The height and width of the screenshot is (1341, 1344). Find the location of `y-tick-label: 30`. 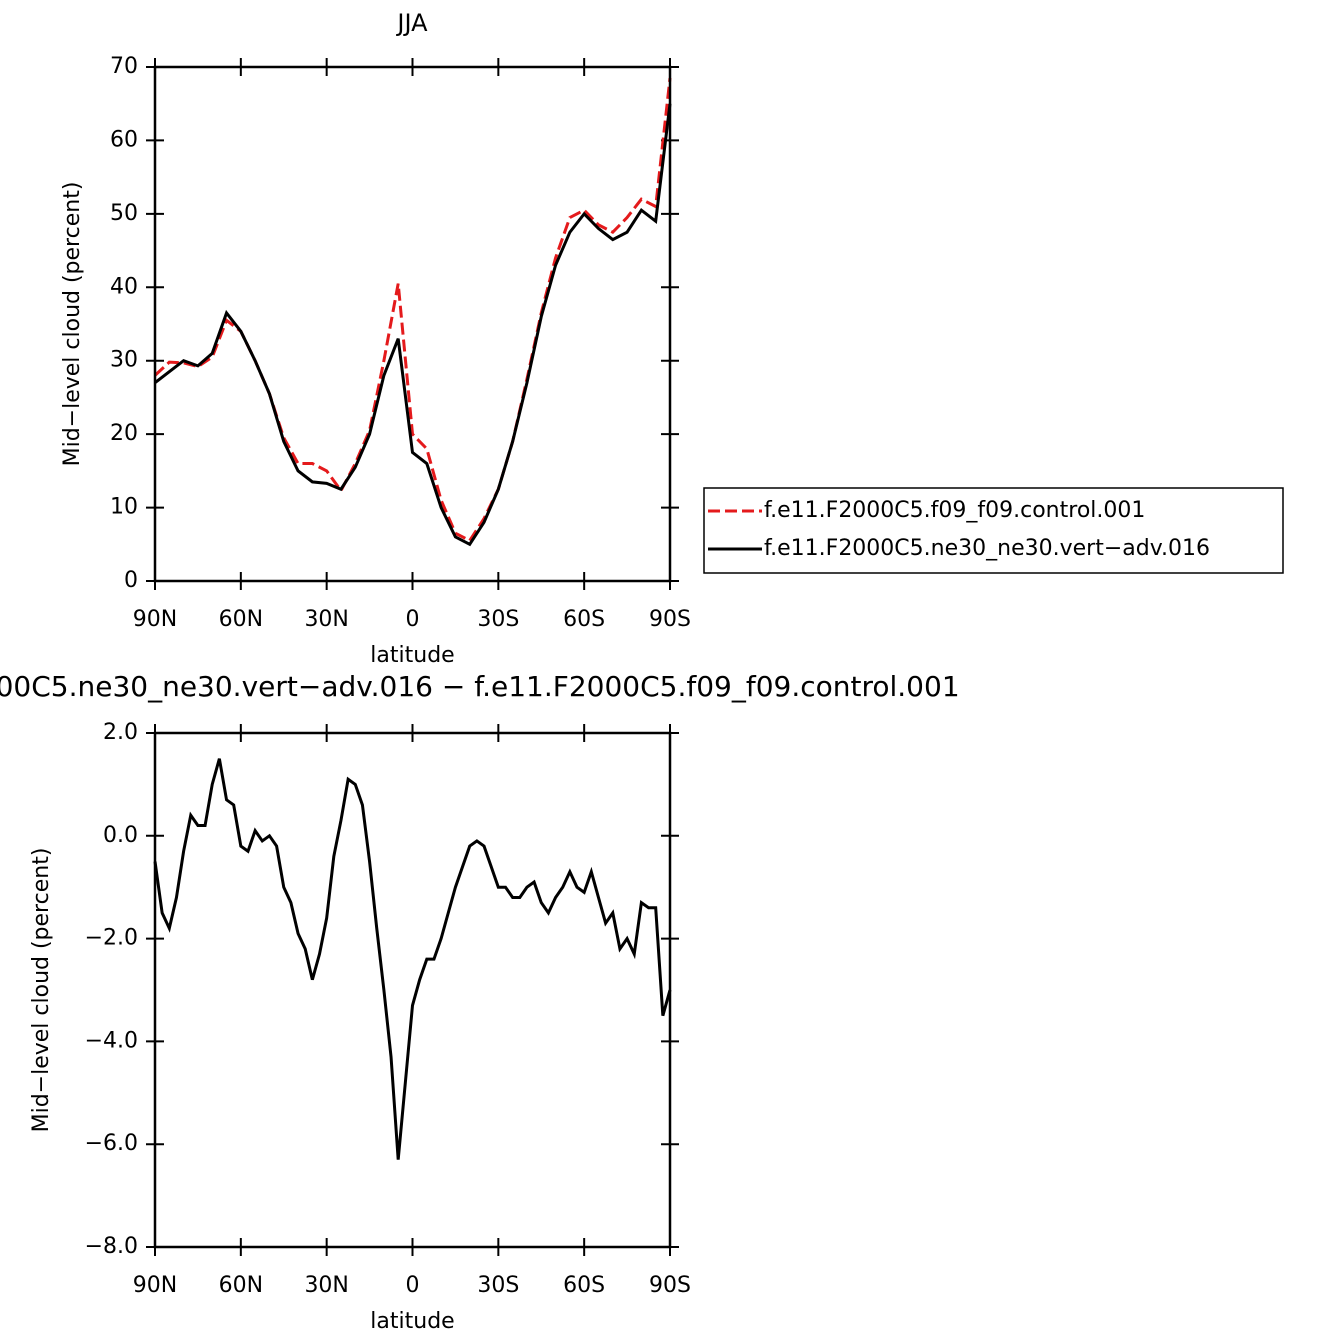

y-tick-label: 30 is located at coordinates (124, 360).